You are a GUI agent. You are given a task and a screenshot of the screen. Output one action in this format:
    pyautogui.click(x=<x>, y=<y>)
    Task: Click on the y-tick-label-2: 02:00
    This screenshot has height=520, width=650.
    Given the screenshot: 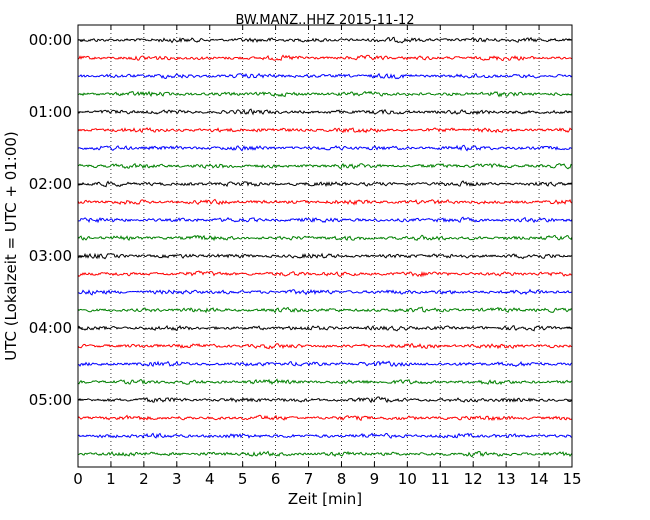 What is the action you would take?
    pyautogui.click(x=50, y=184)
    